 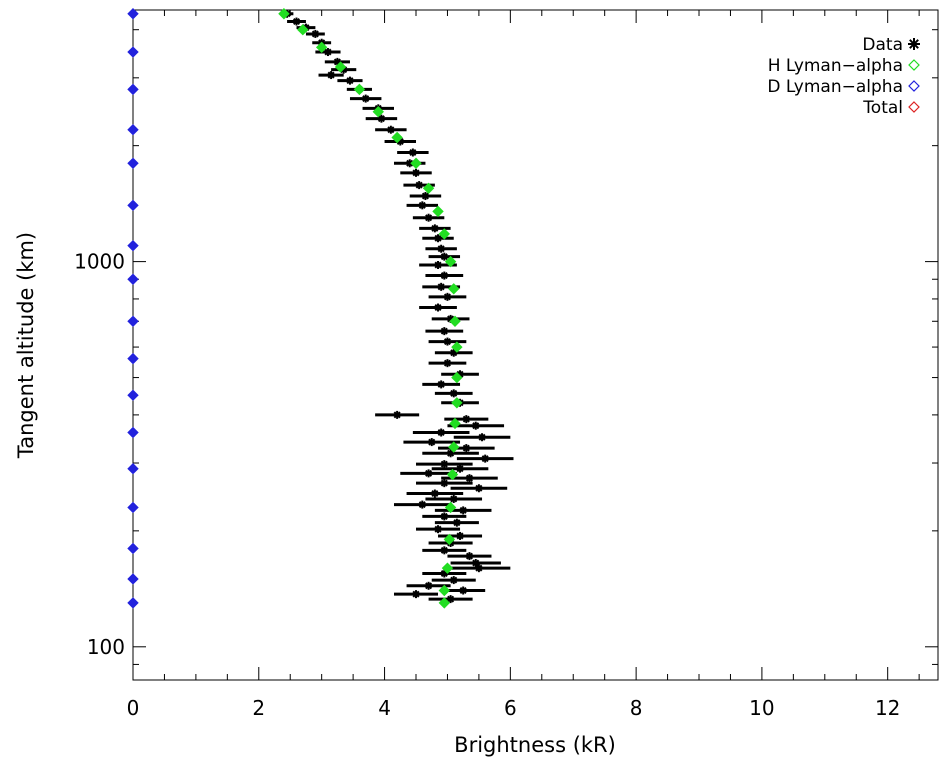 What do you see at coordinates (882, 45) in the screenshot?
I see `legend-label: Data` at bounding box center [882, 45].